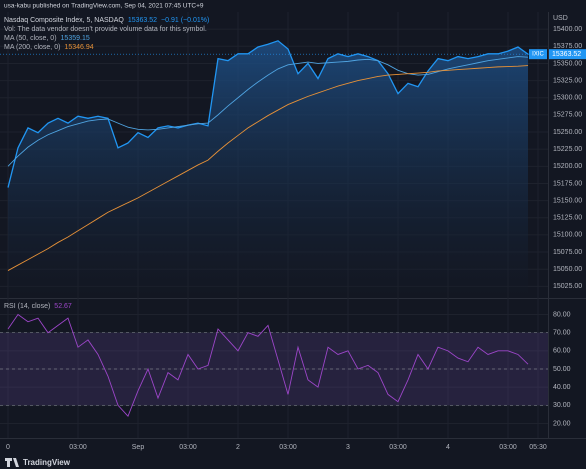 This screenshot has width=586, height=469. Describe the element at coordinates (567, 80) in the screenshot. I see `y-tick-label: 15325.00` at that location.